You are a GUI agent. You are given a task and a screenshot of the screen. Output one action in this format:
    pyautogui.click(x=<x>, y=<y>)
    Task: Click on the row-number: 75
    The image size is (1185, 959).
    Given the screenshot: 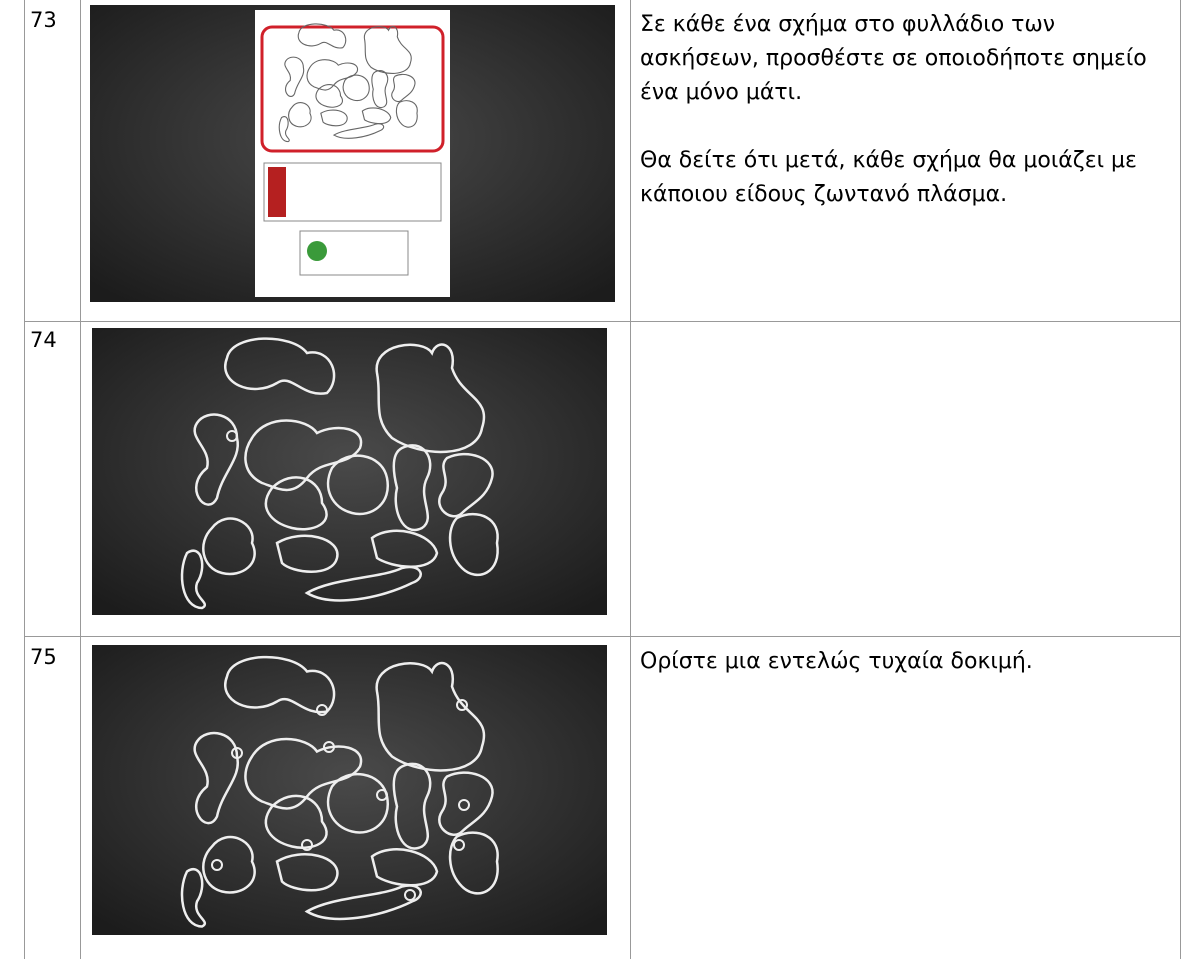 What is the action you would take?
    pyautogui.click(x=43, y=657)
    